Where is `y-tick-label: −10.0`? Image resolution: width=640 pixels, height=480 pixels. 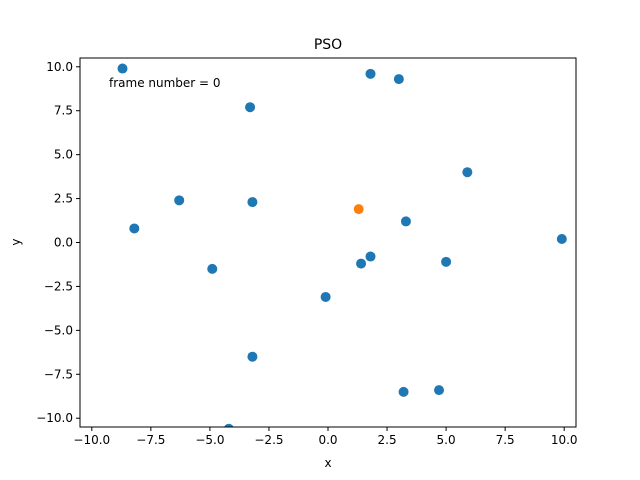
y-tick-label: −10.0 is located at coordinates (54, 418).